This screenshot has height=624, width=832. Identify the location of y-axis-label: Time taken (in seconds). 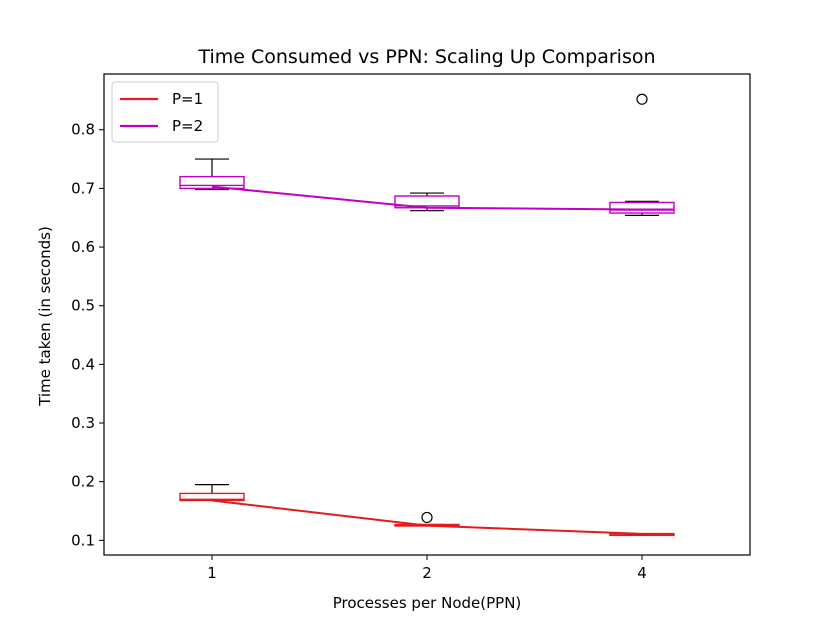
(45, 316).